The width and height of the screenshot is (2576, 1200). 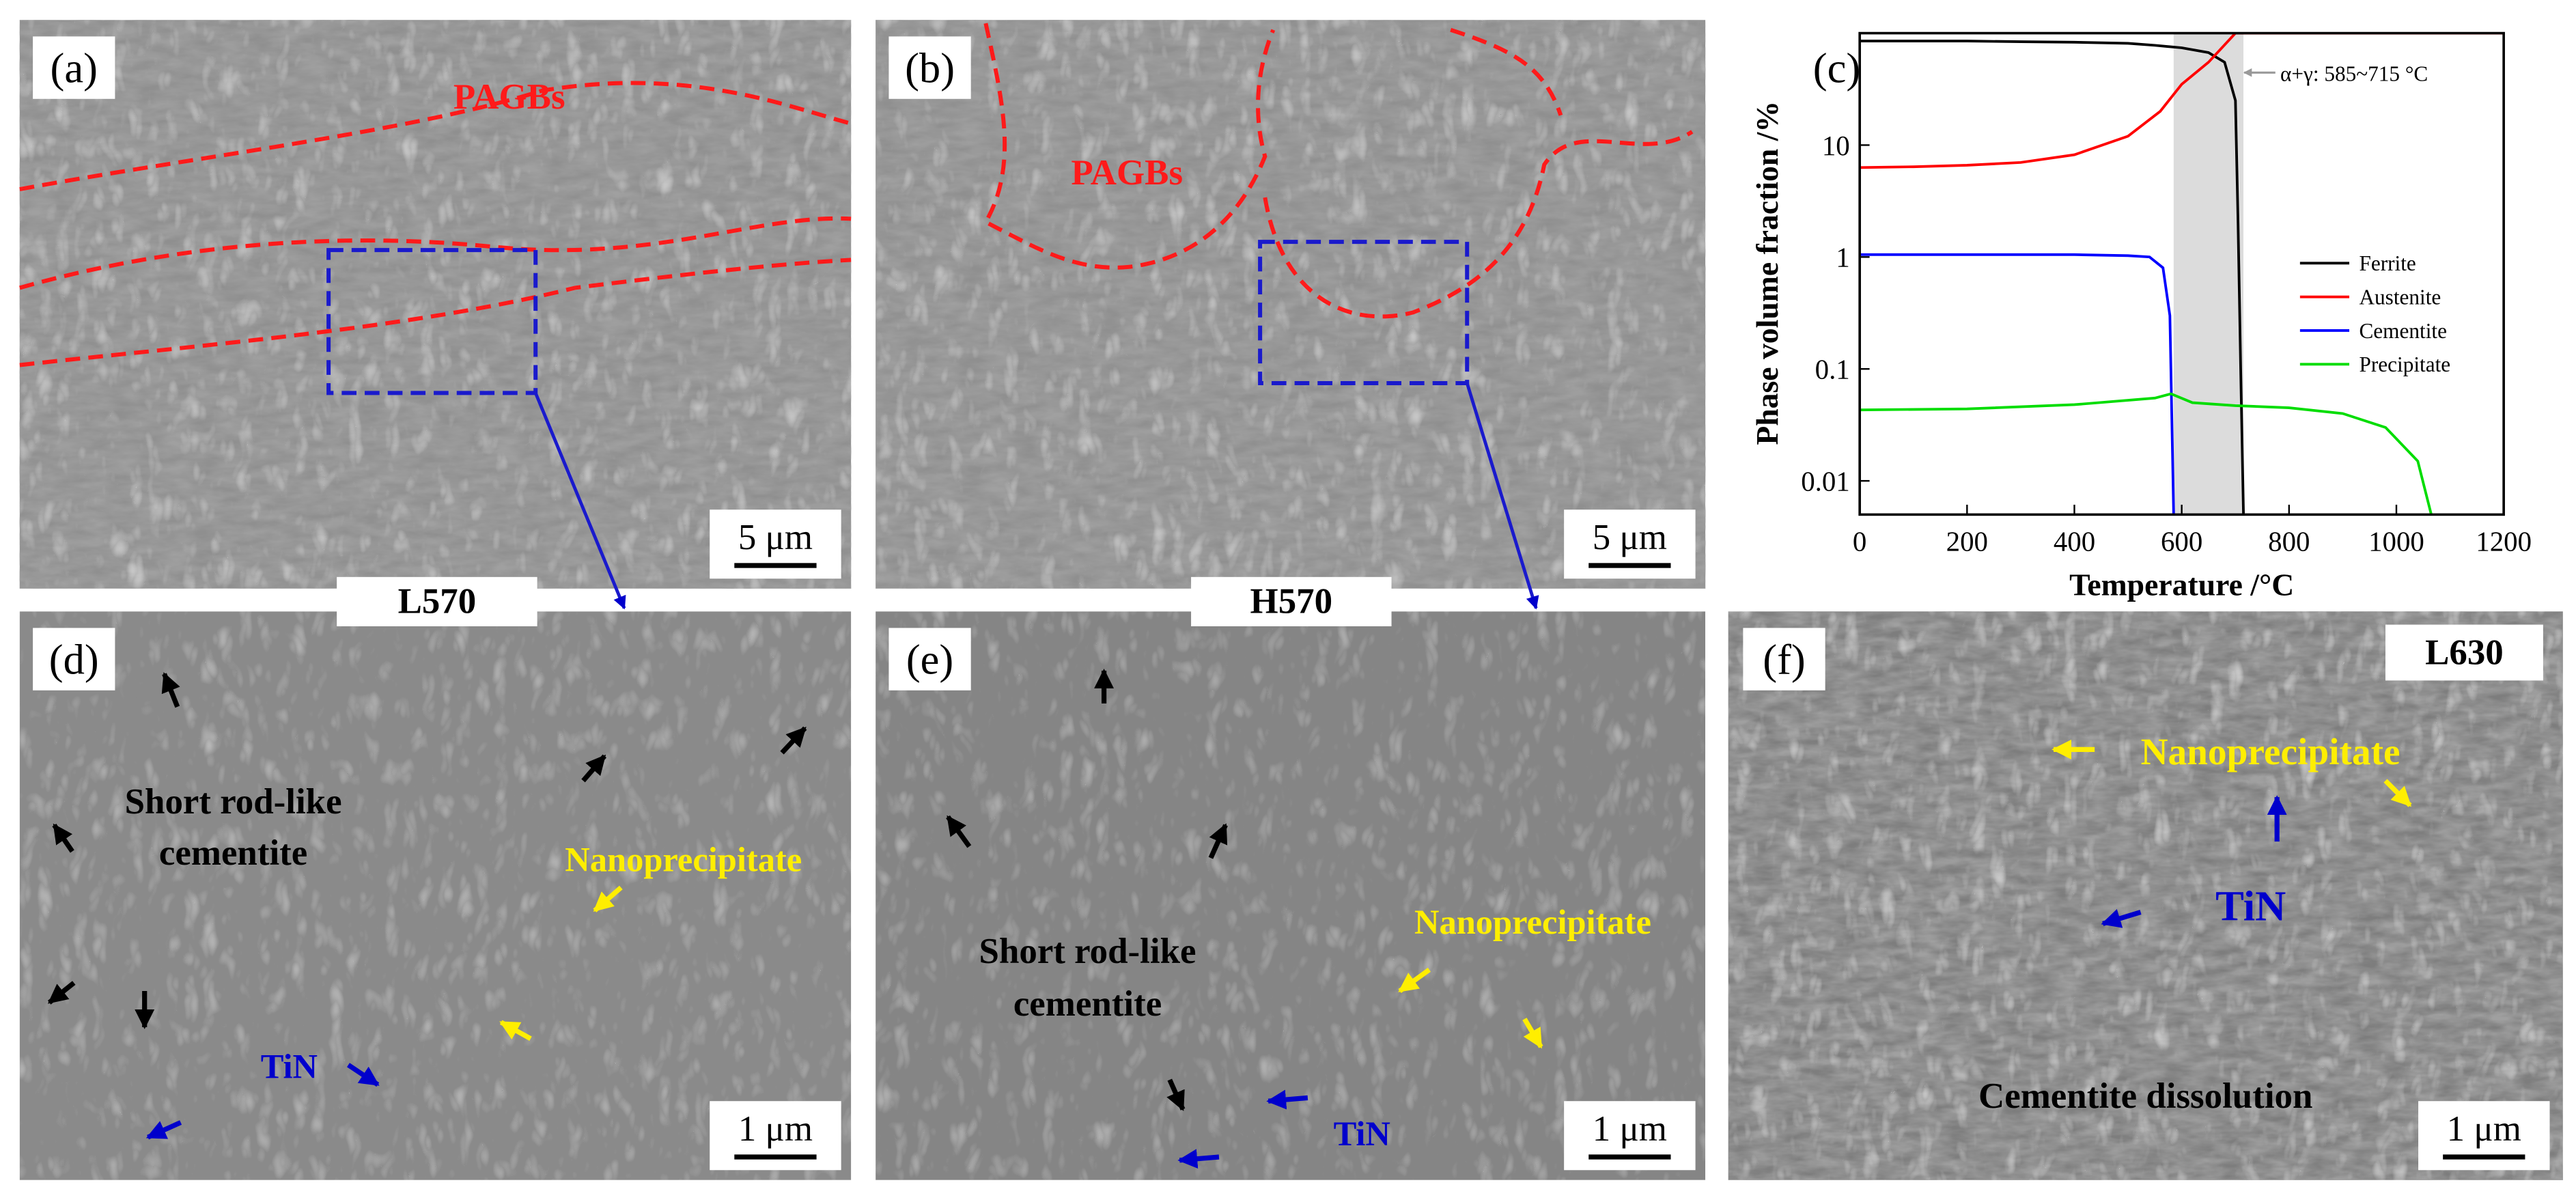 I want to click on panel-label: (a), so click(x=74, y=68).